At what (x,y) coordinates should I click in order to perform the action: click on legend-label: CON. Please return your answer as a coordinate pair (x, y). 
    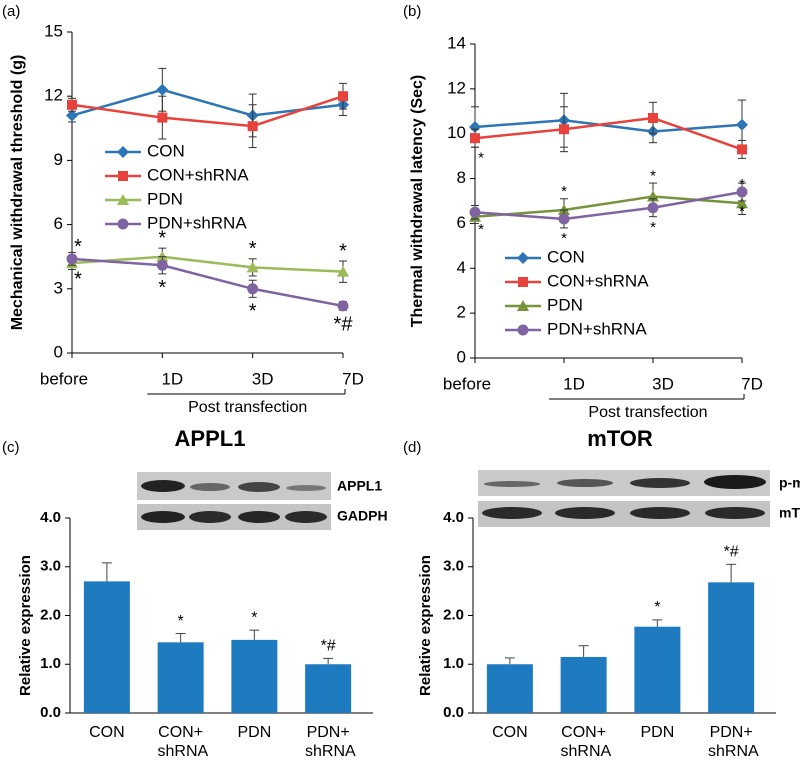
    Looking at the image, I should click on (566, 256).